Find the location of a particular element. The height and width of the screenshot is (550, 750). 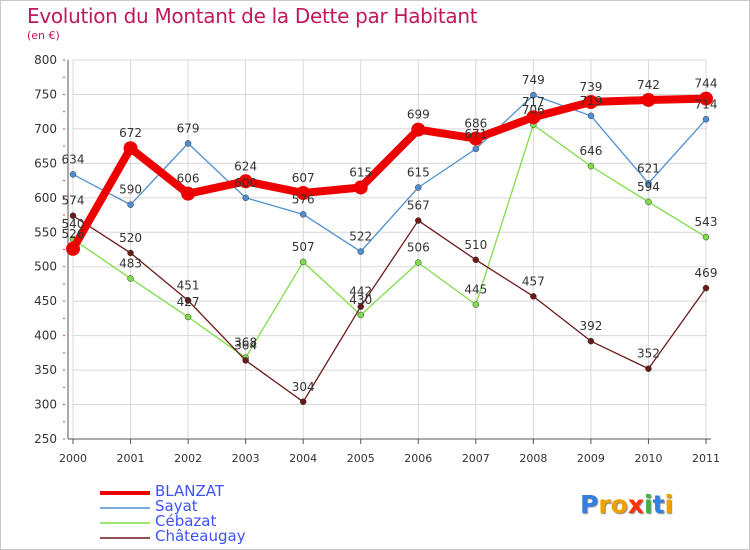

x-tick-label: 2008 is located at coordinates (533, 458).